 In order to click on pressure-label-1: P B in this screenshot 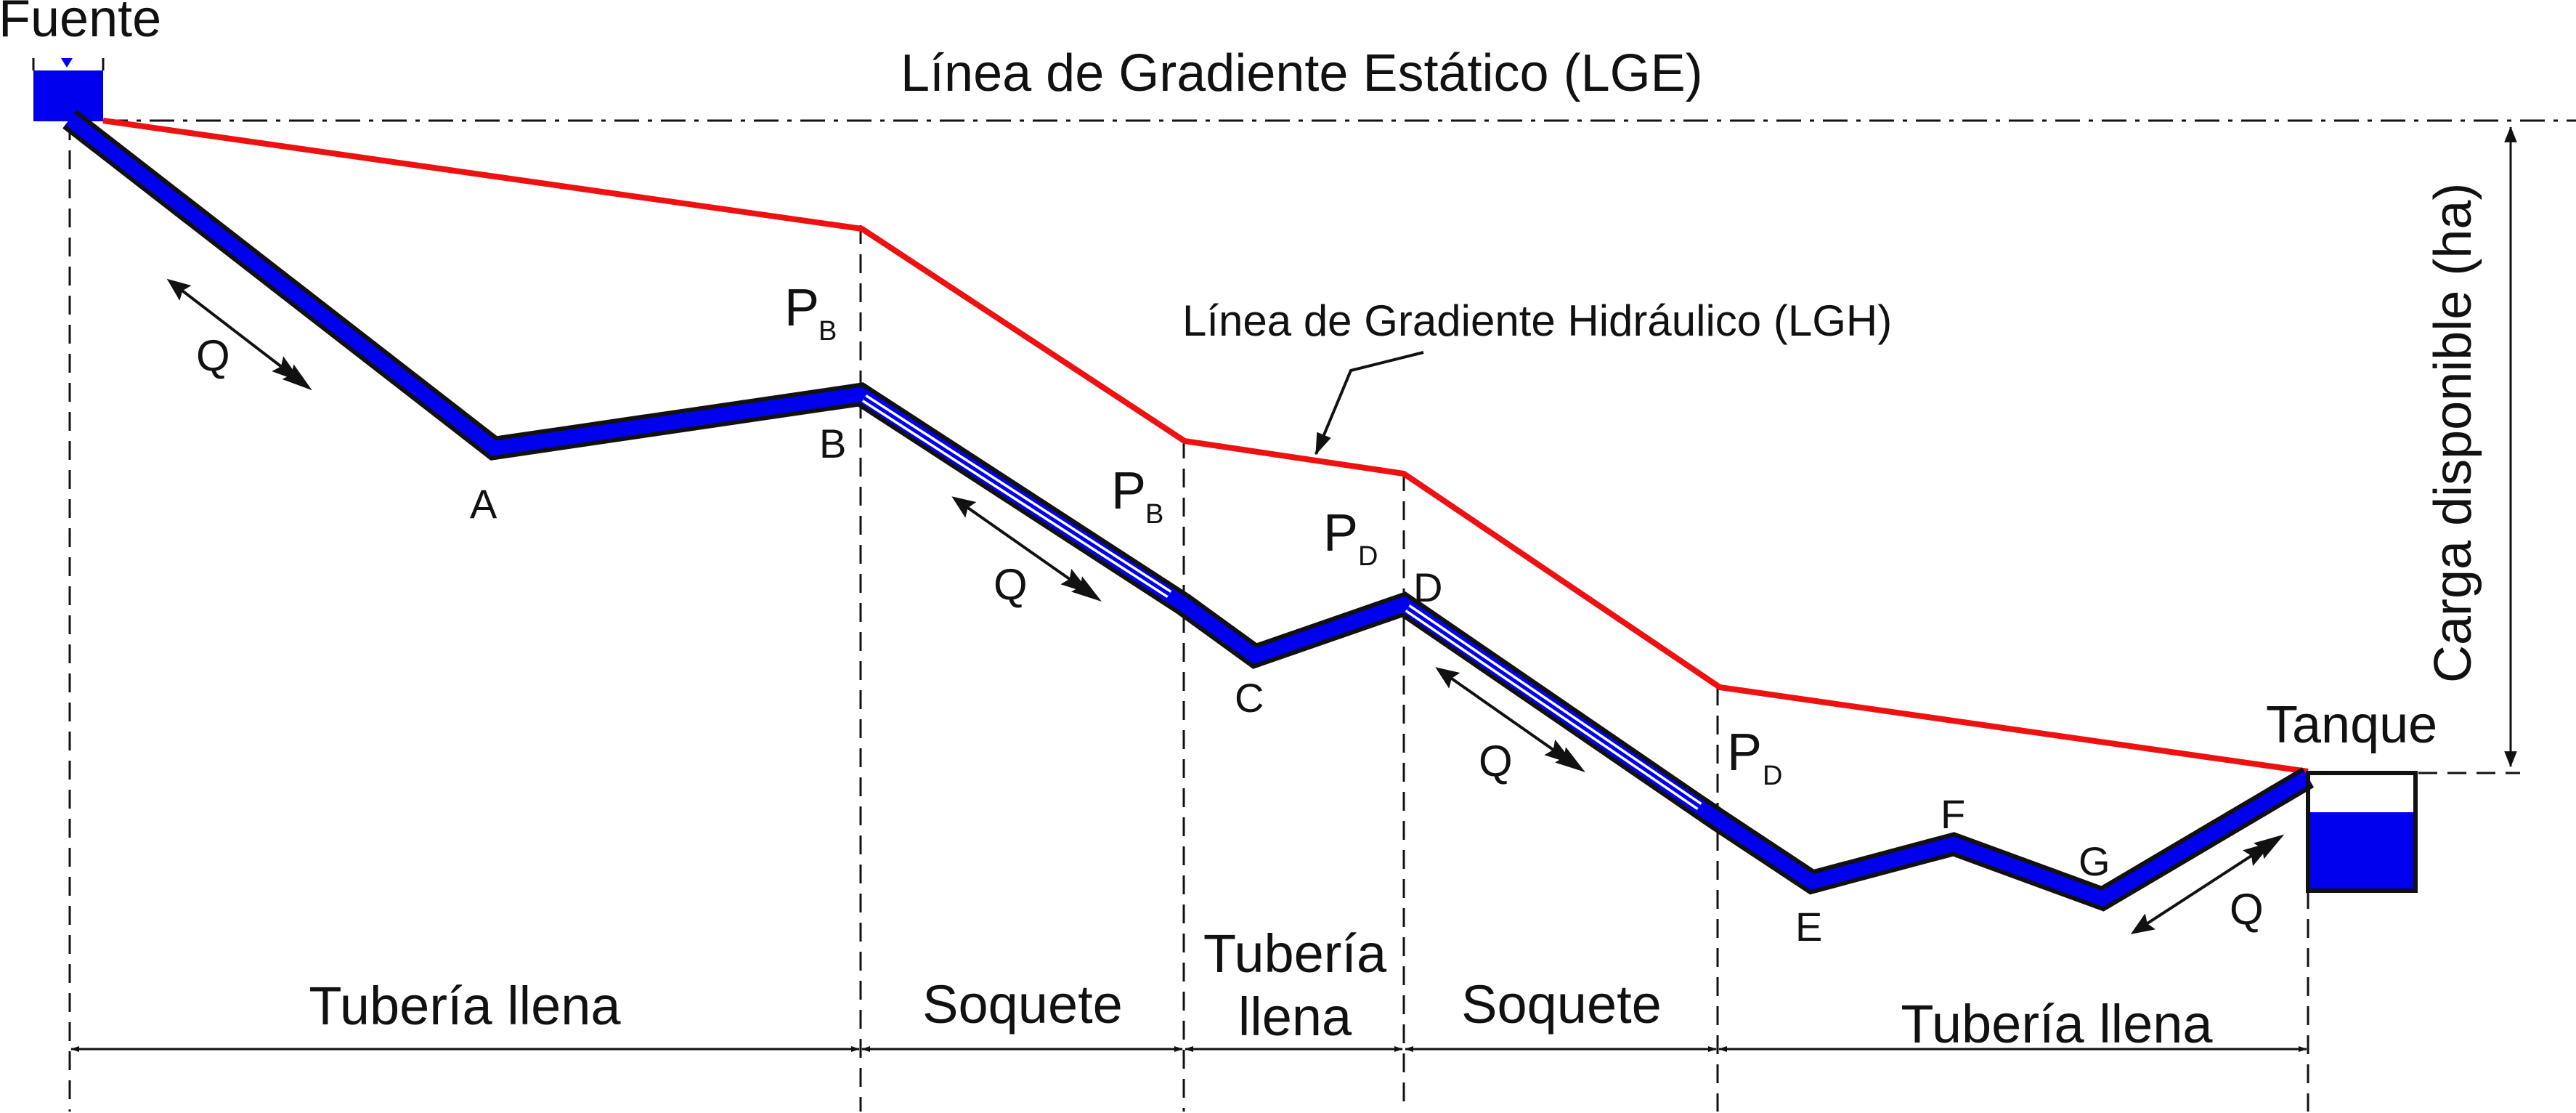, I will do `click(811, 313)`.